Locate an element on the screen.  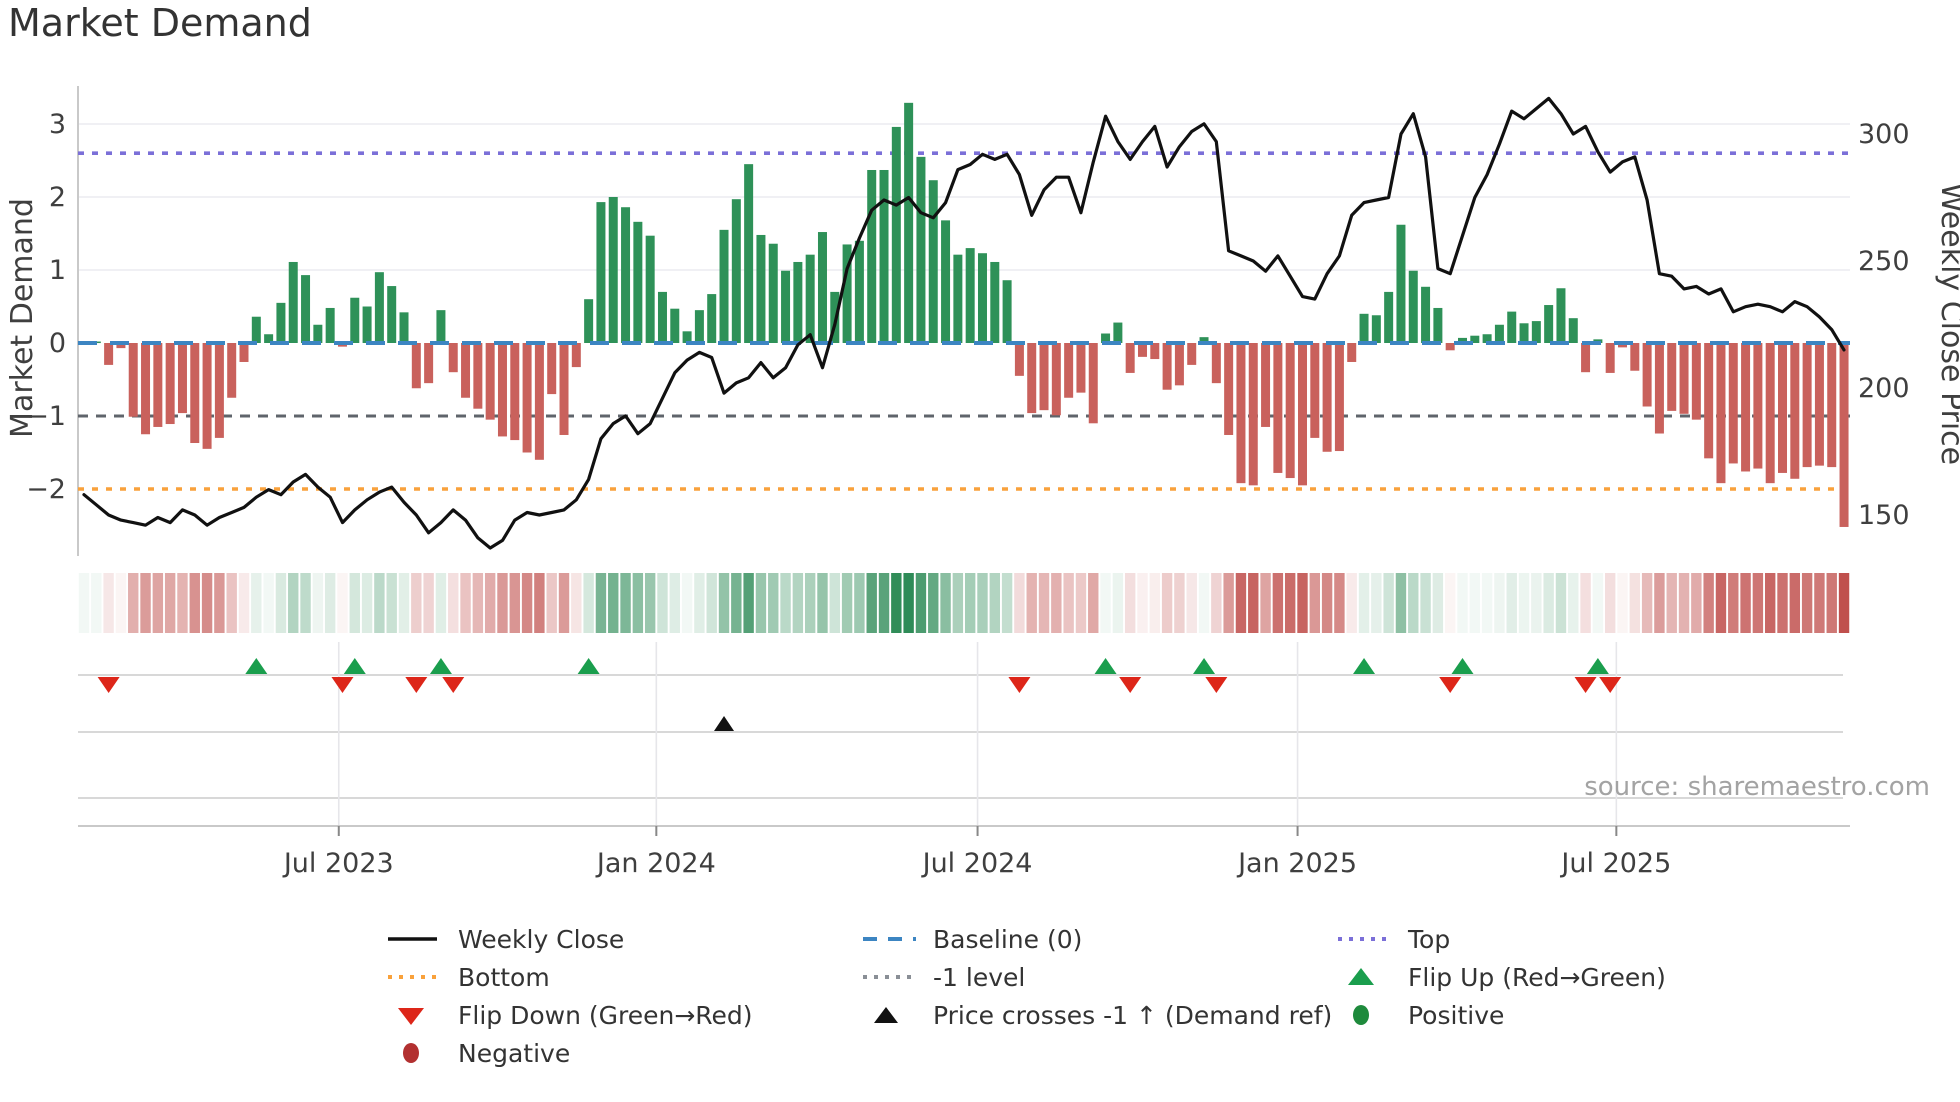
legend-item-minus-one-level: -1 level is located at coordinates (1096, 977).